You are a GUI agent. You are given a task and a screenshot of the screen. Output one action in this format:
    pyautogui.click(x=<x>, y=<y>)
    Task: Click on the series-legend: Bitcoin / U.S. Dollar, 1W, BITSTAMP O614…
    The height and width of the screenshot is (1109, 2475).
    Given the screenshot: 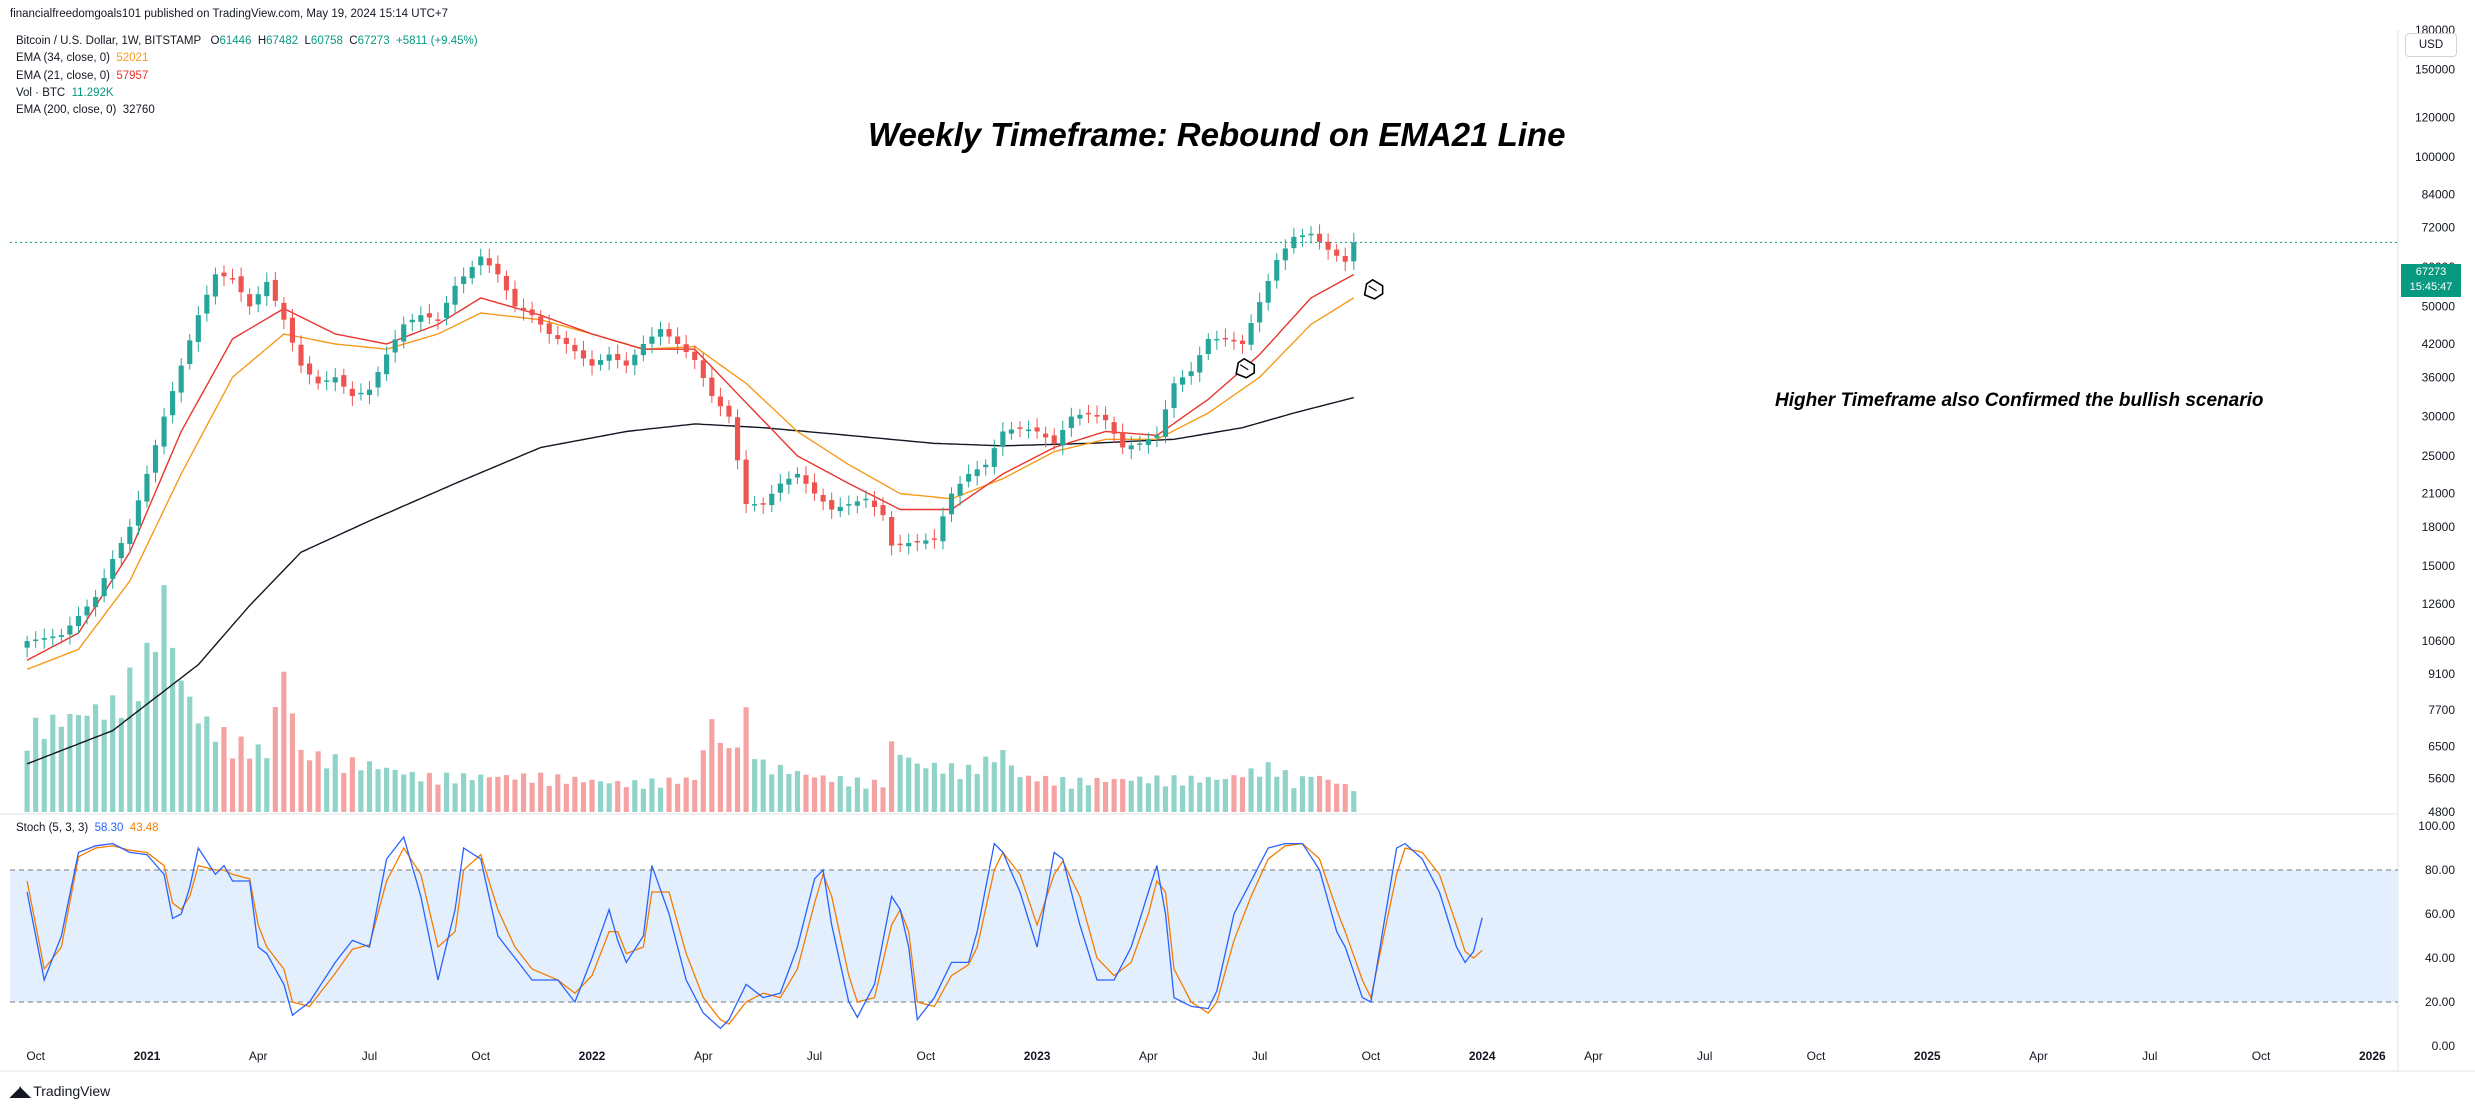 What is the action you would take?
    pyautogui.click(x=247, y=76)
    